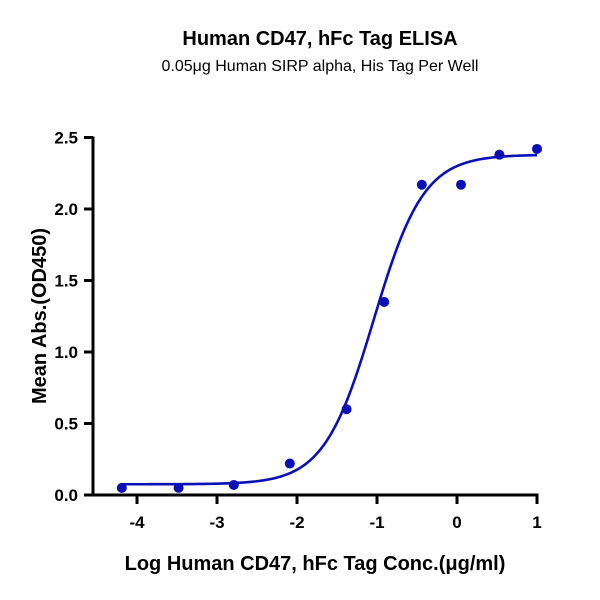  I want to click on y-tick-label: 0.0, so click(66, 495).